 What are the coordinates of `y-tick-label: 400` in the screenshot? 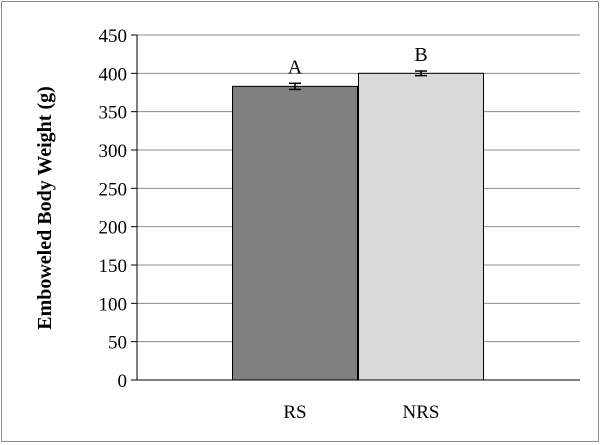 It's located at (113, 74).